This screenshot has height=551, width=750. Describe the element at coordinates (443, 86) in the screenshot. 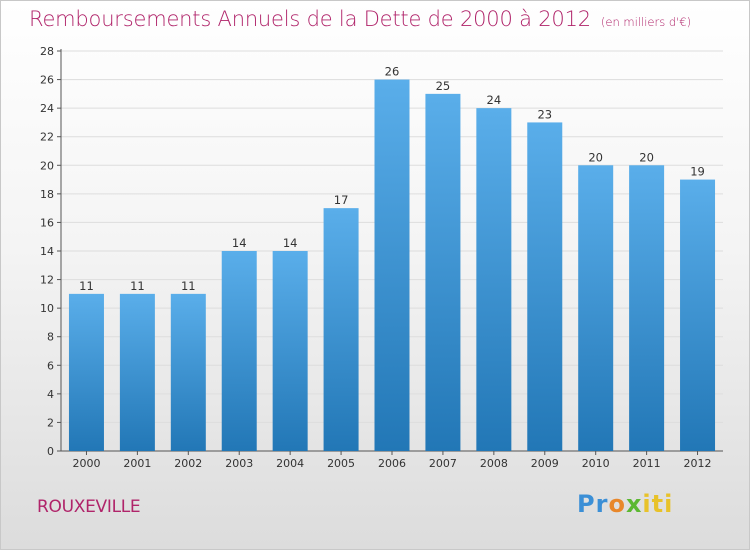

I see `value-label-2007: 25` at that location.